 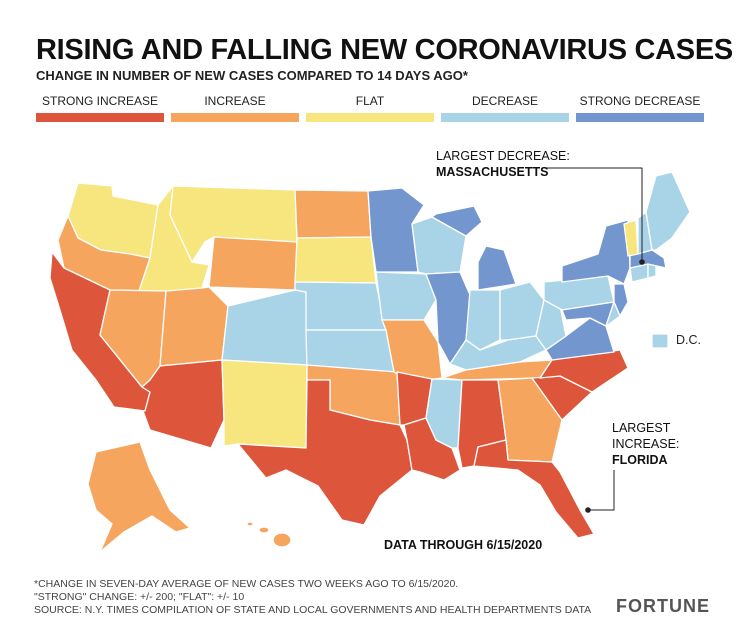 I want to click on largest-increase-state: FLORIDA, so click(x=640, y=460).